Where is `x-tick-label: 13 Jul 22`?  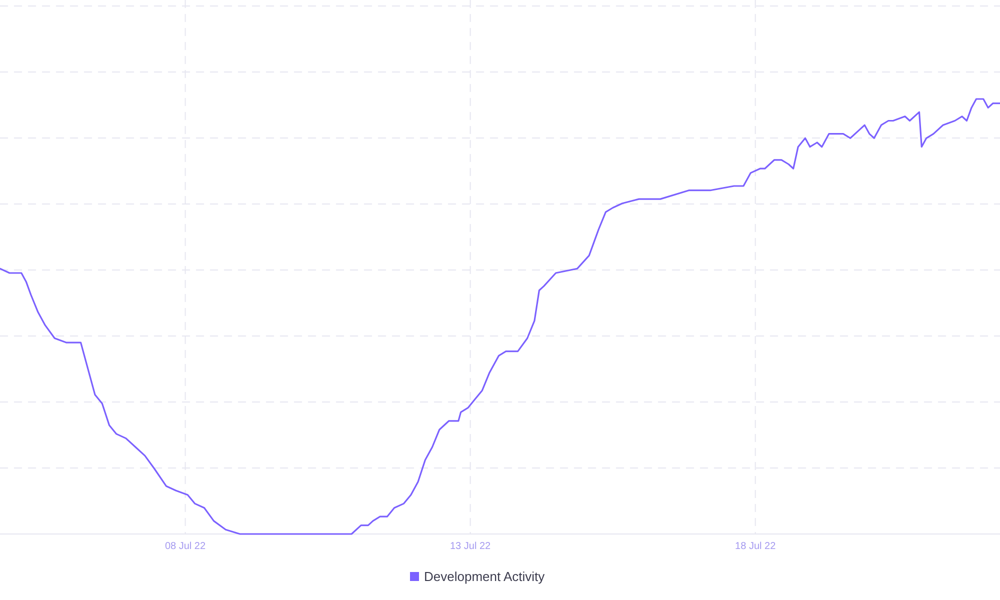 x-tick-label: 13 Jul 22 is located at coordinates (471, 546).